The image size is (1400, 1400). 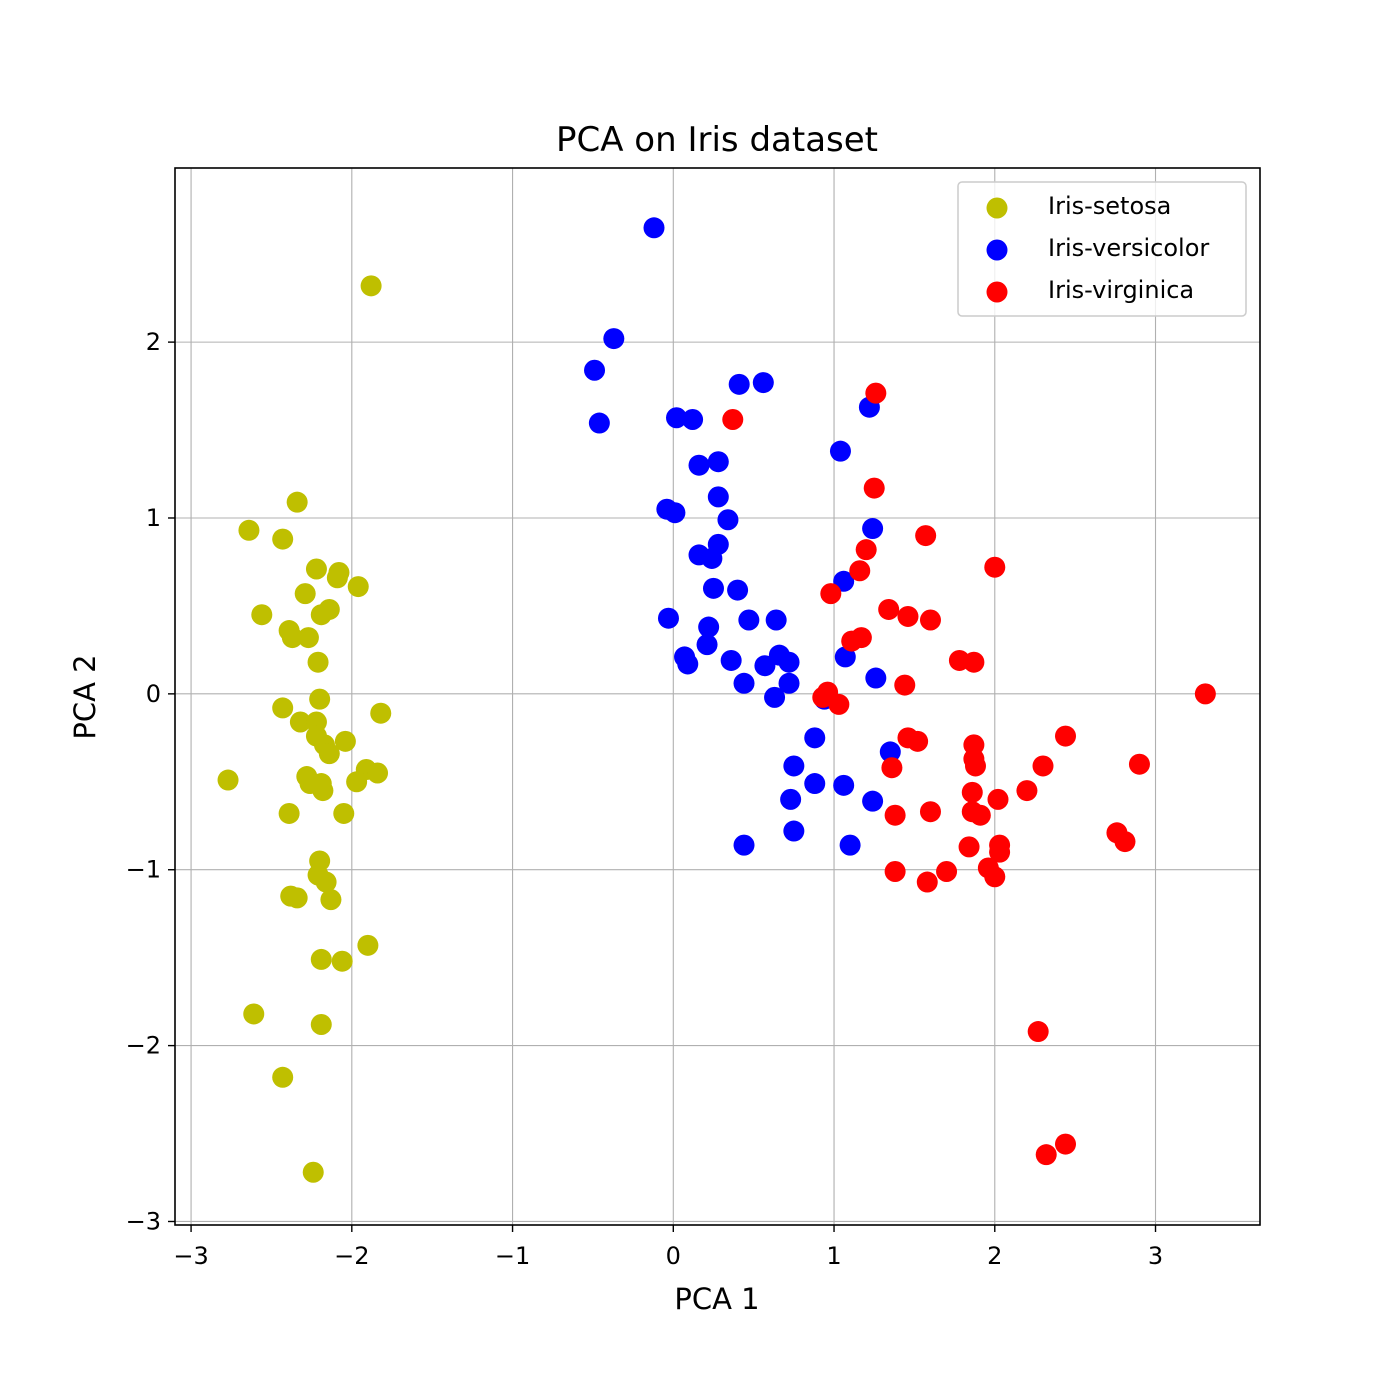 I want to click on x-tick-label: 2, so click(x=994, y=1256).